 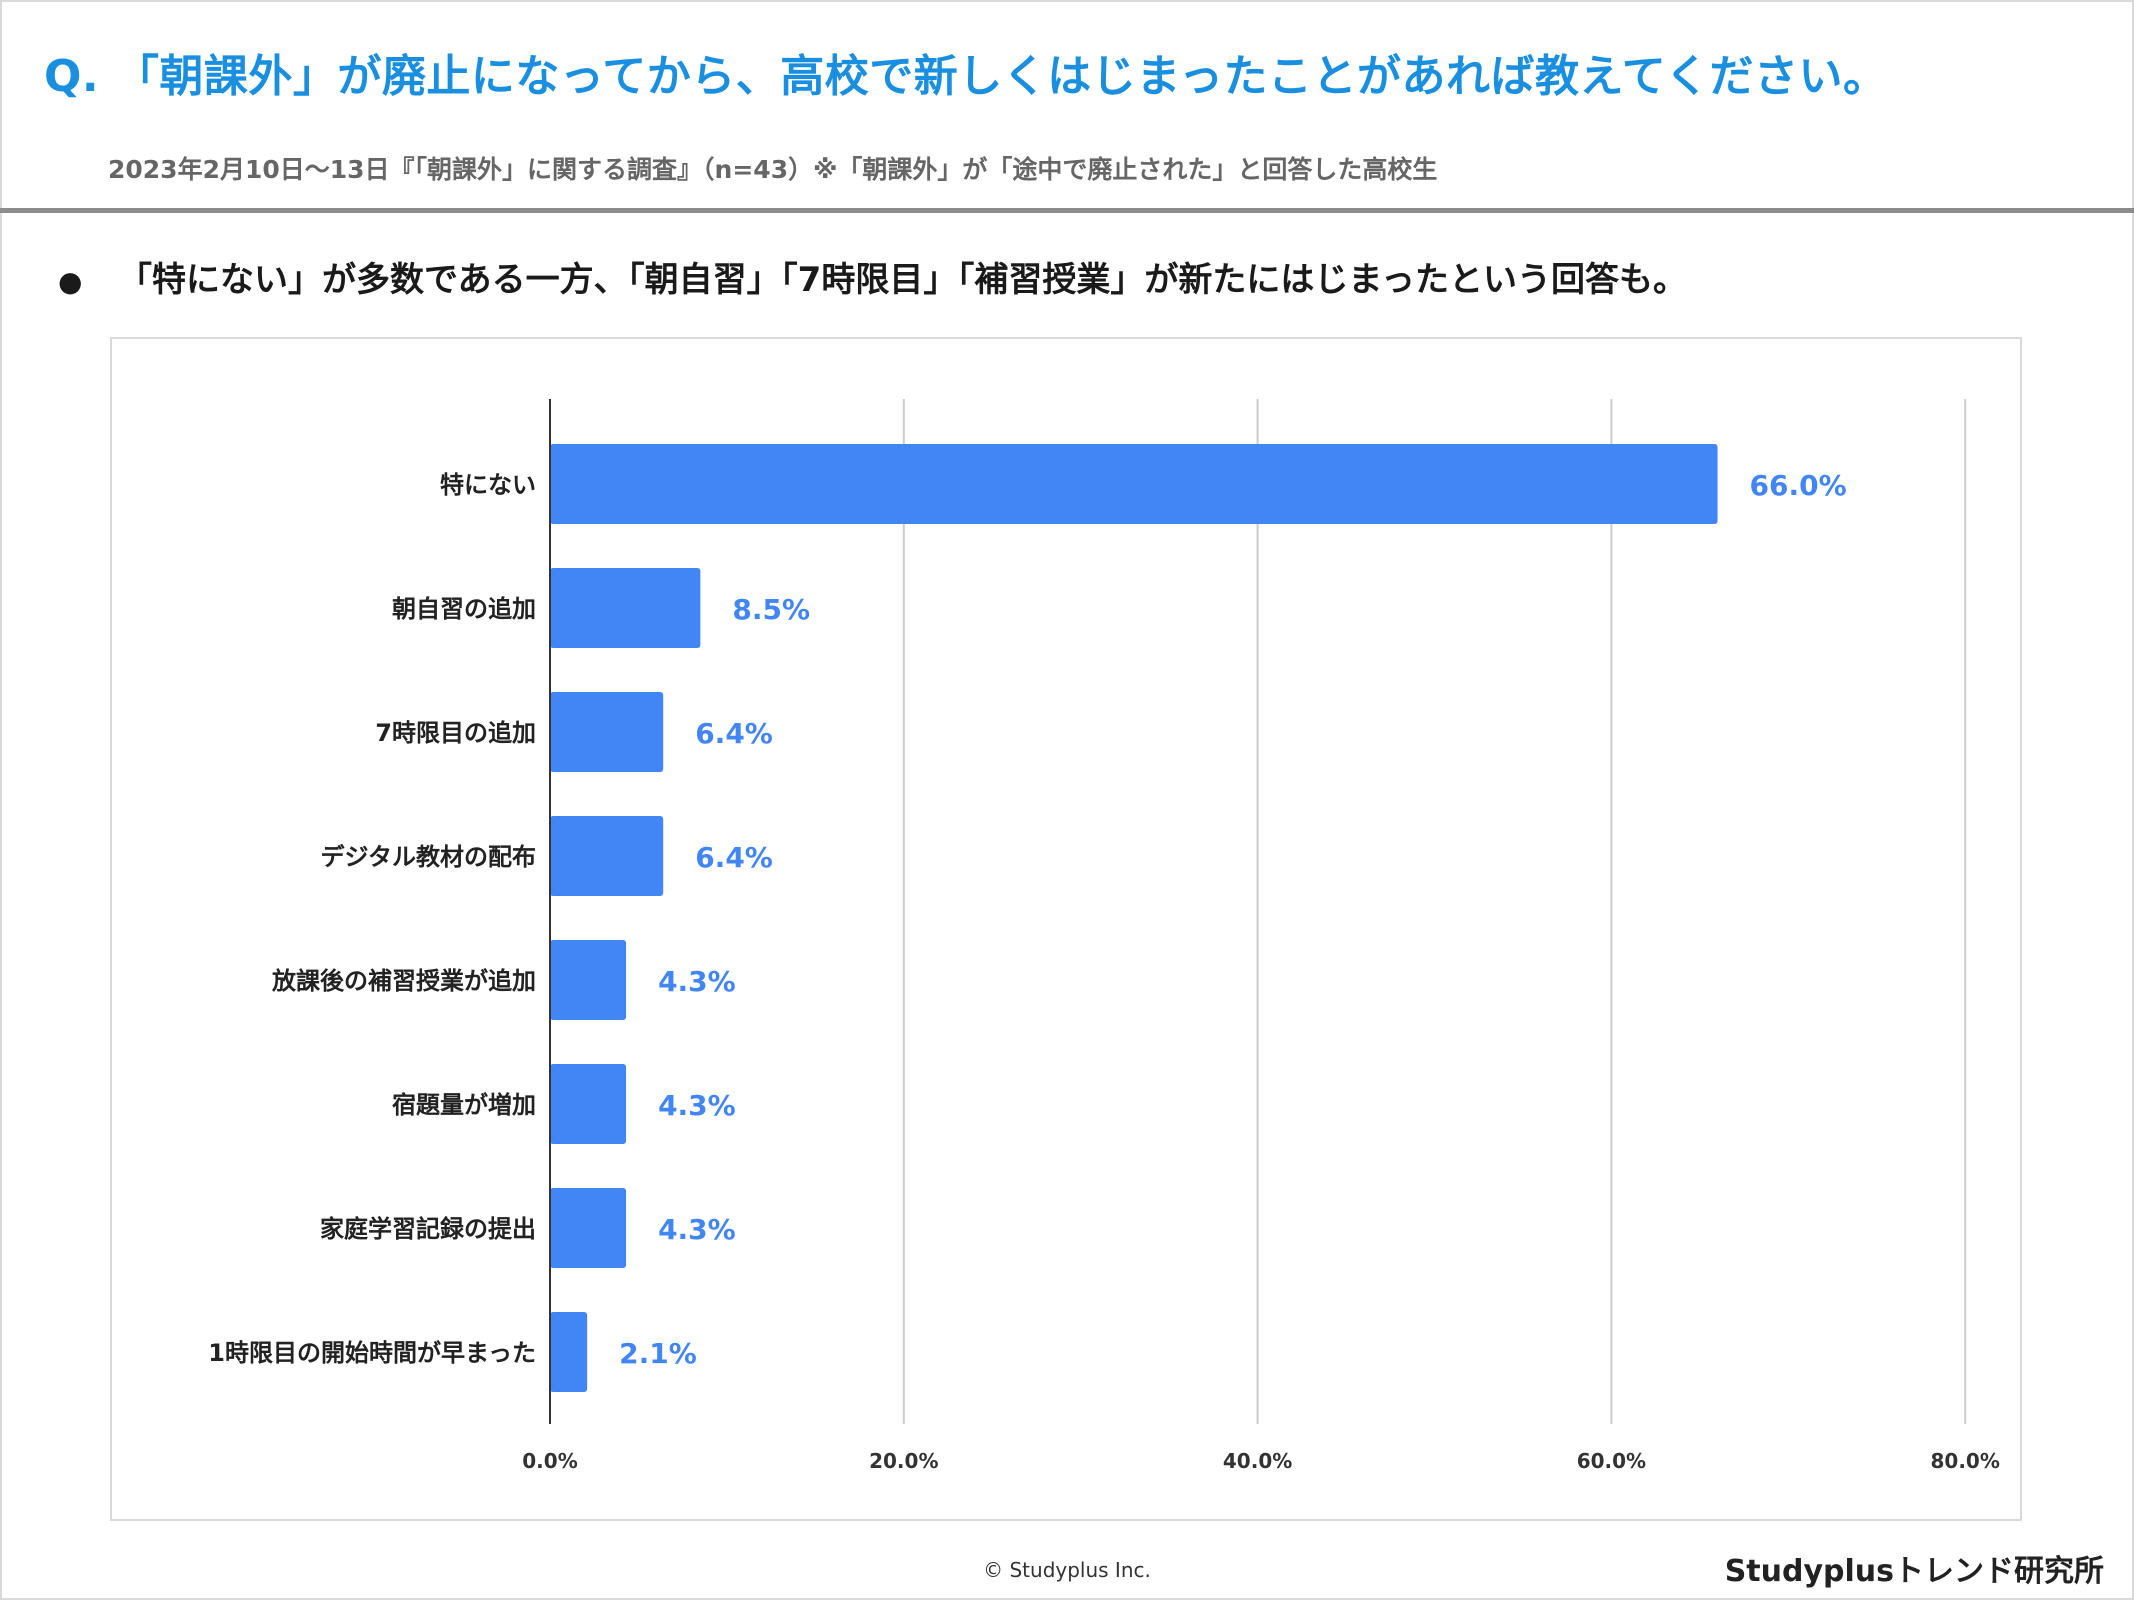 I want to click on x-tick-label: 20.0%, so click(x=903, y=1461).